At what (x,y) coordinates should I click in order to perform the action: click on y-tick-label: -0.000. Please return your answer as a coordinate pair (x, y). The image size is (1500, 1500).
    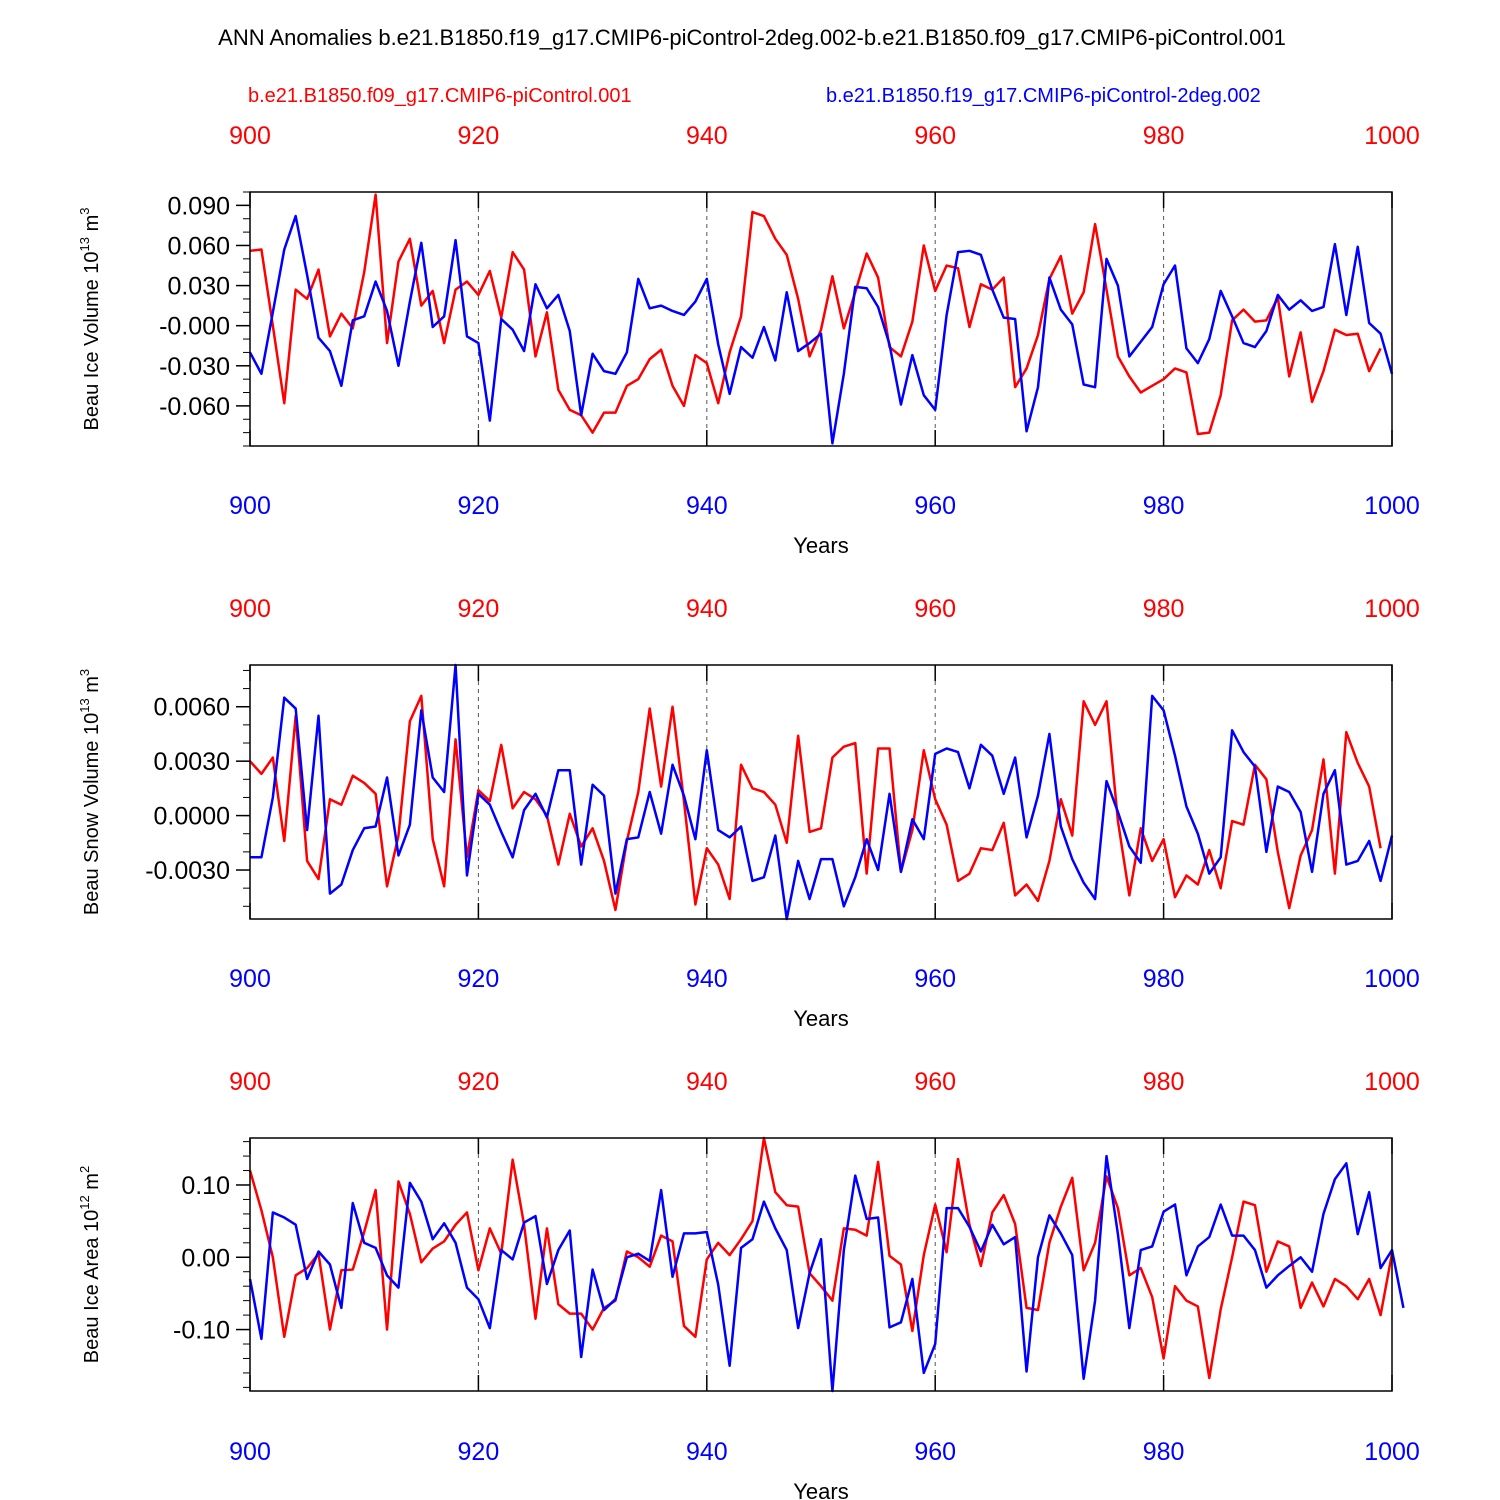
    Looking at the image, I should click on (194, 327).